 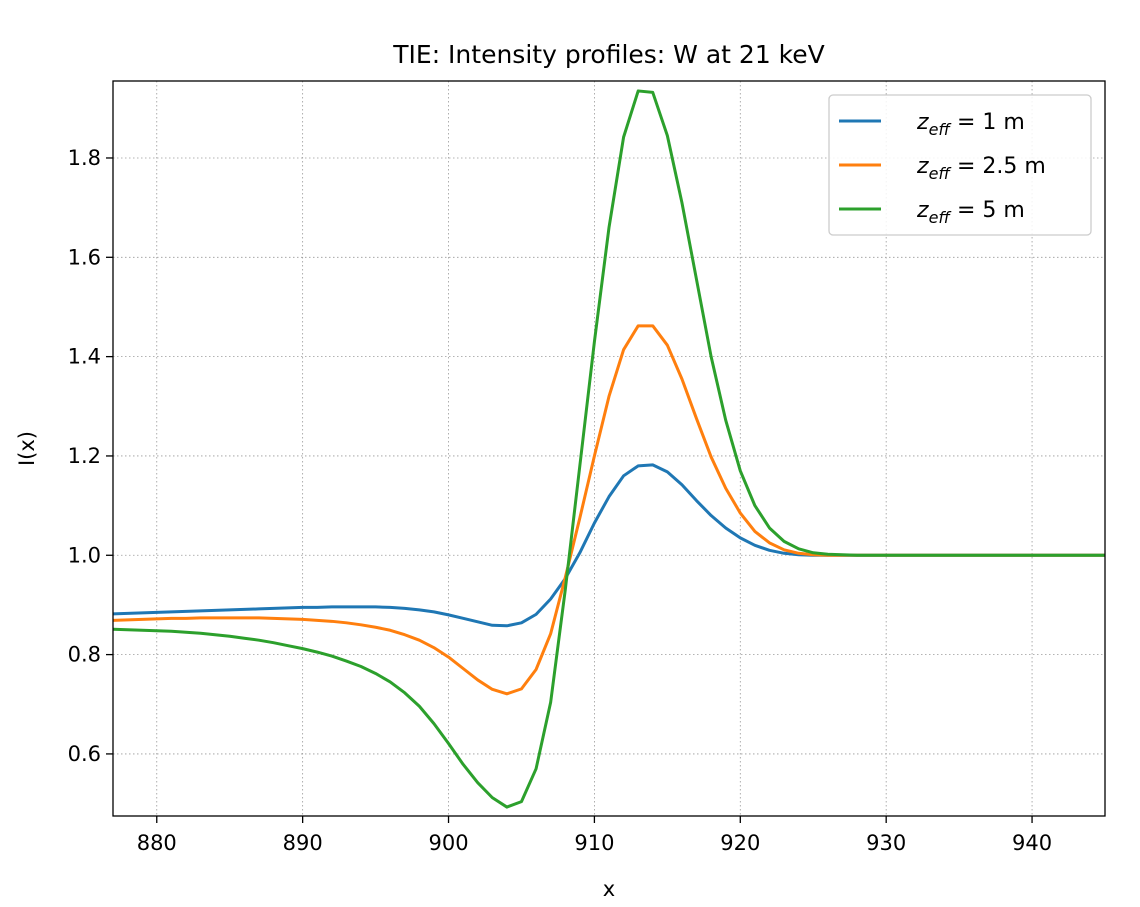 What do you see at coordinates (608, 54) in the screenshot?
I see `chart-title: TIE: Intensity profiles: W at 21 keV` at bounding box center [608, 54].